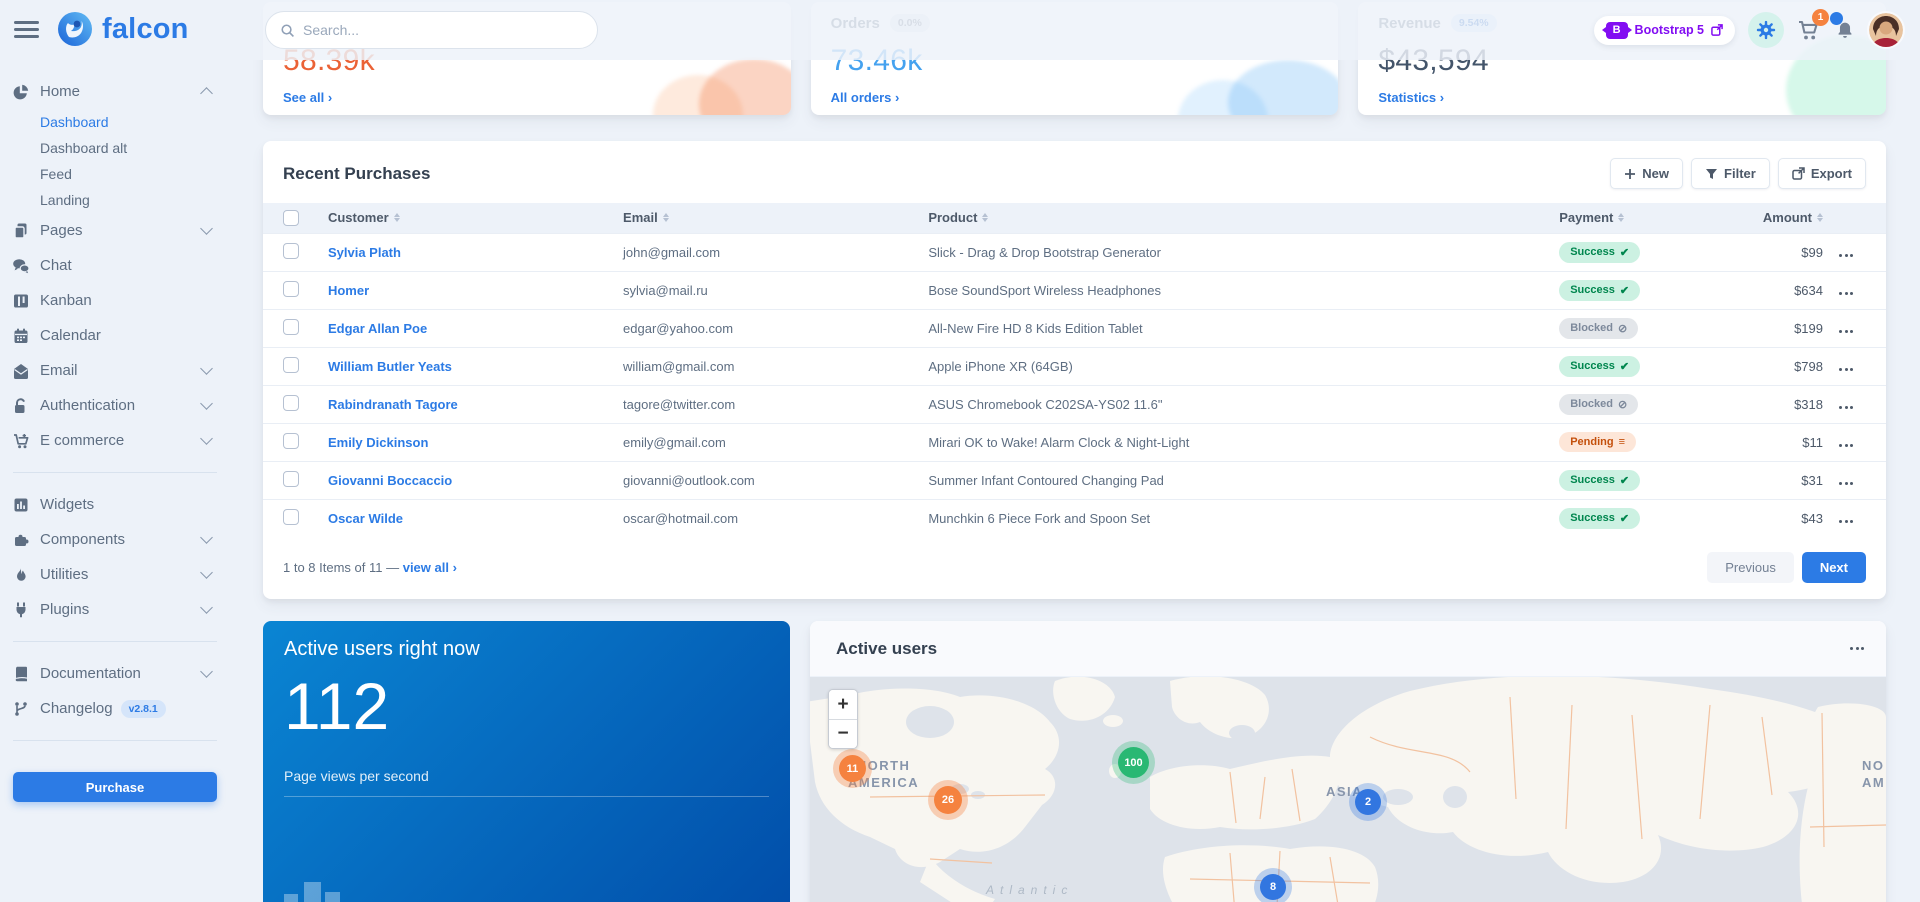 This screenshot has height=902, width=1920. What do you see at coordinates (1647, 173) in the screenshot?
I see `new-button: New` at bounding box center [1647, 173].